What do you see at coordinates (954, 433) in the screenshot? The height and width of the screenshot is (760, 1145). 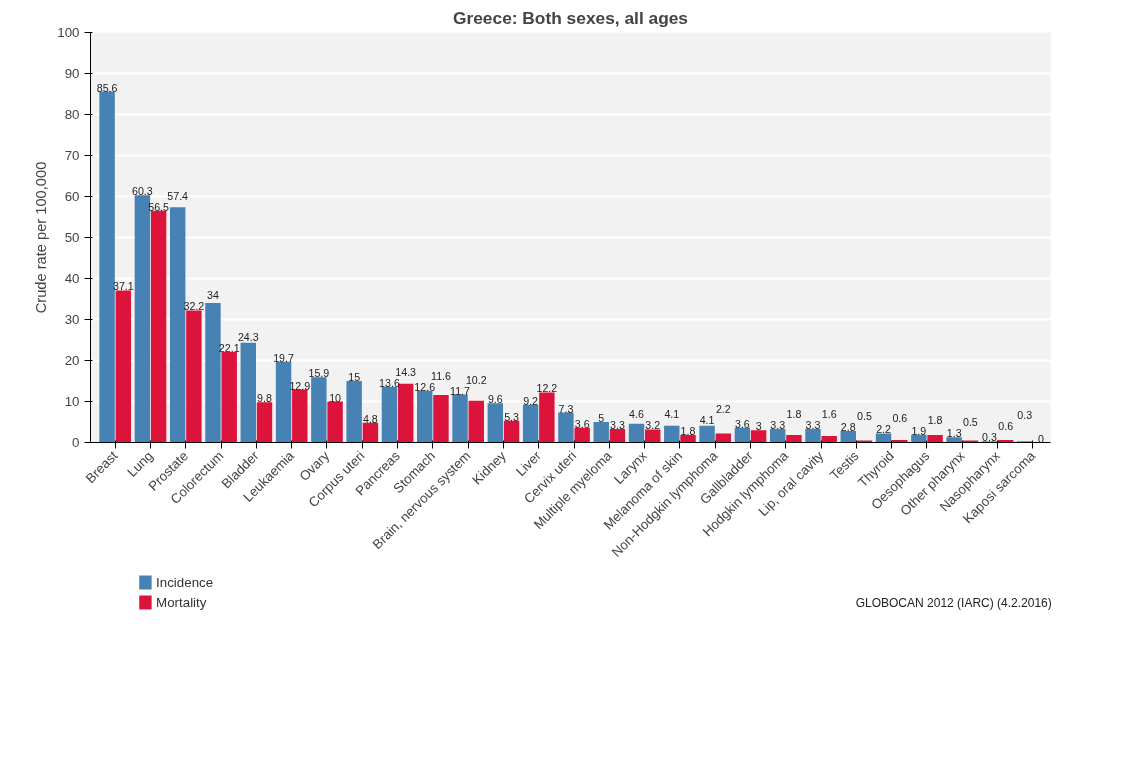 I see `data-label: 1.3` at bounding box center [954, 433].